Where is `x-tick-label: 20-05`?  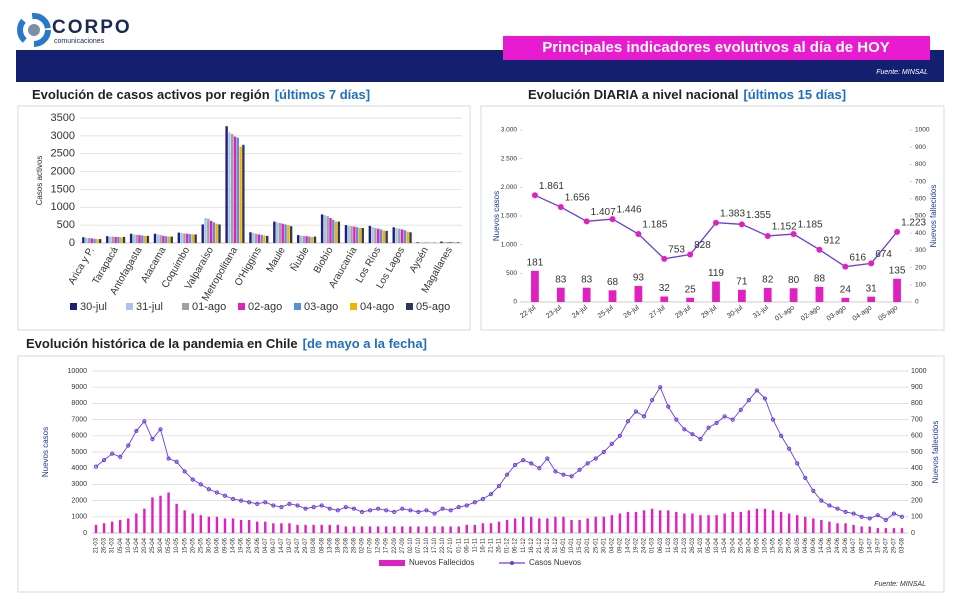 x-tick-label: 20-05 is located at coordinates (782, 545).